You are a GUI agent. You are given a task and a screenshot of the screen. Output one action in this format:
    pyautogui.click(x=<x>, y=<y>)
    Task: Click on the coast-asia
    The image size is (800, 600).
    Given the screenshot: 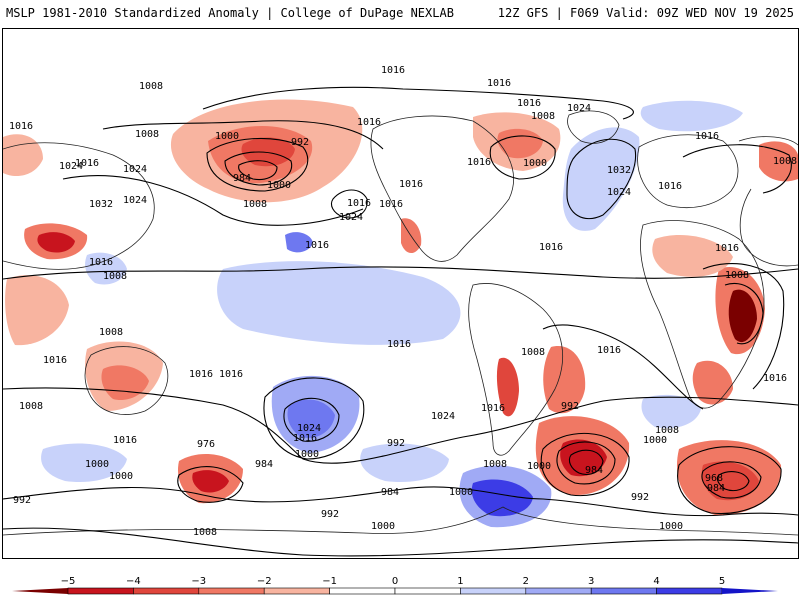 What is the action you would take?
    pyautogui.click(x=79, y=206)
    